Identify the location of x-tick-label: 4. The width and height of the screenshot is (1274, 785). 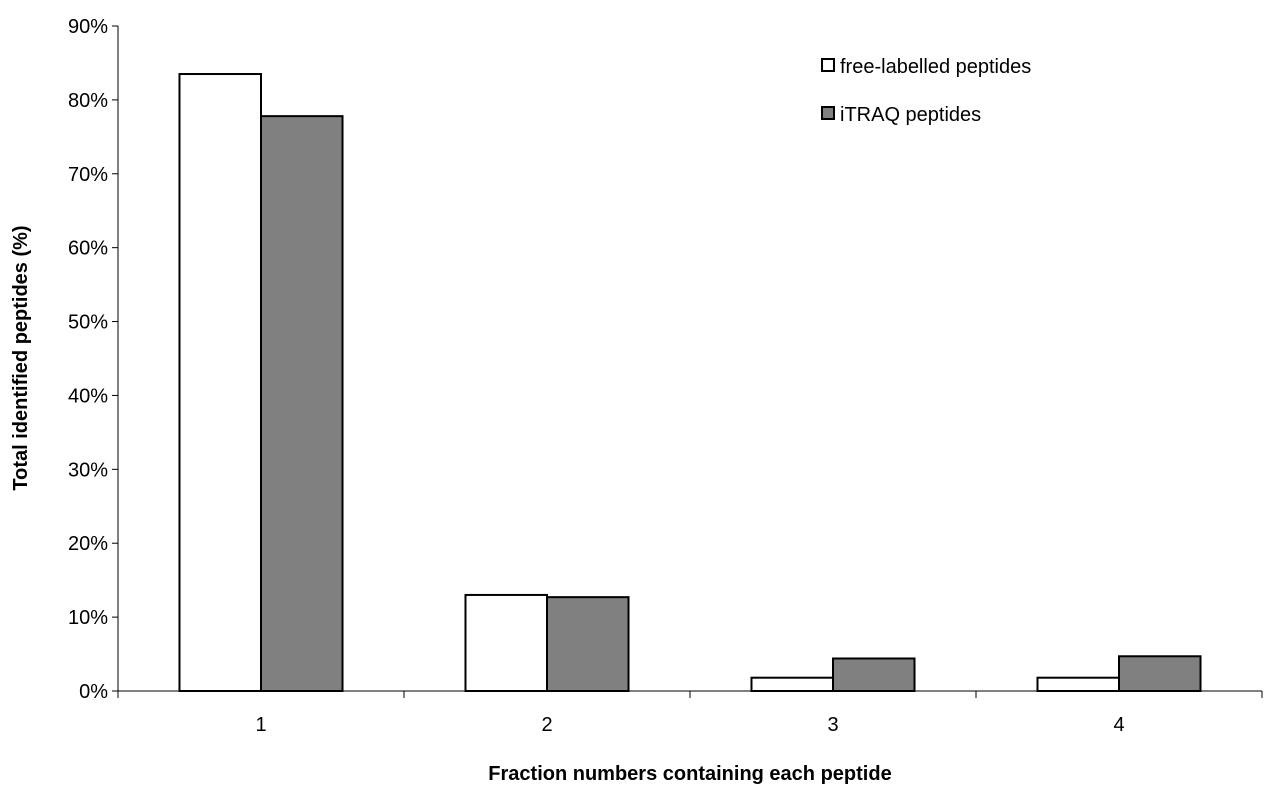
(1118, 725).